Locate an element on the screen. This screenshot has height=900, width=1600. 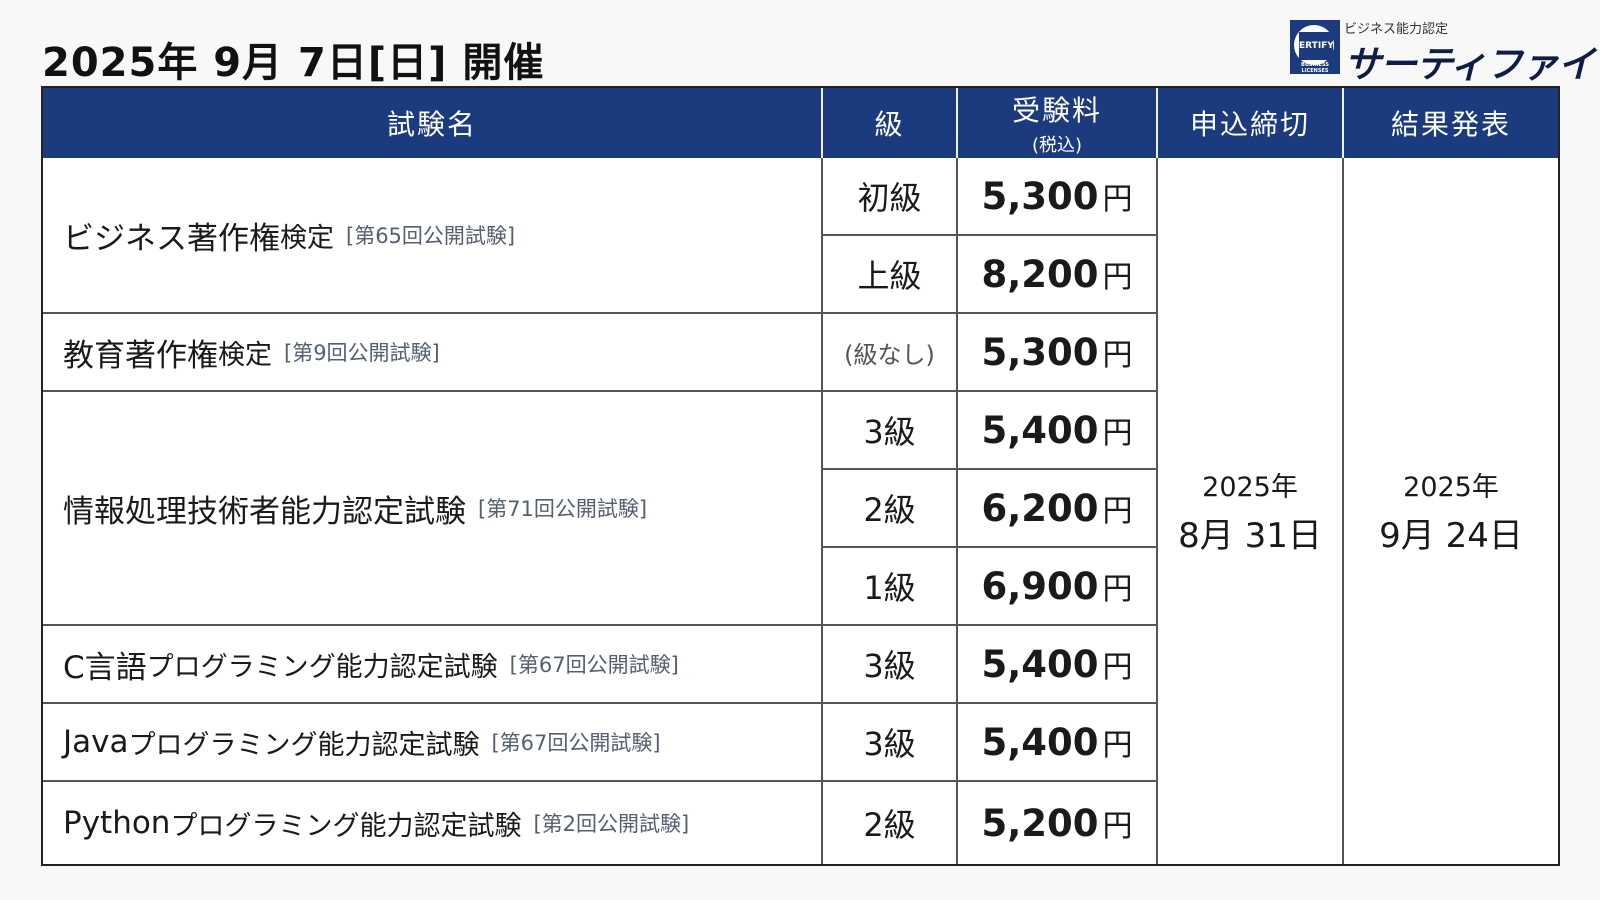
header-deadline: 申込締切 is located at coordinates (1251, 123).